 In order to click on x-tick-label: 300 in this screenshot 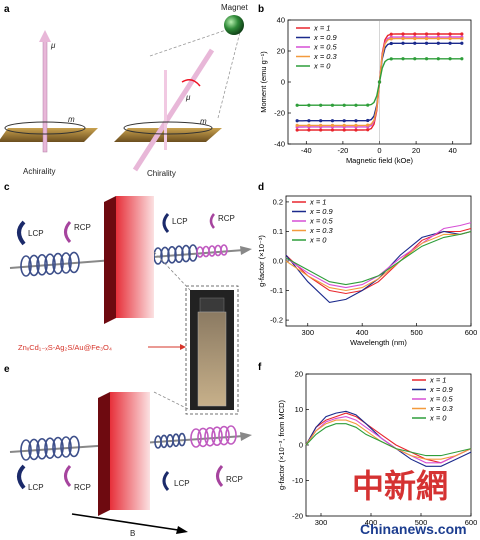, I will do `click(321, 522)`.